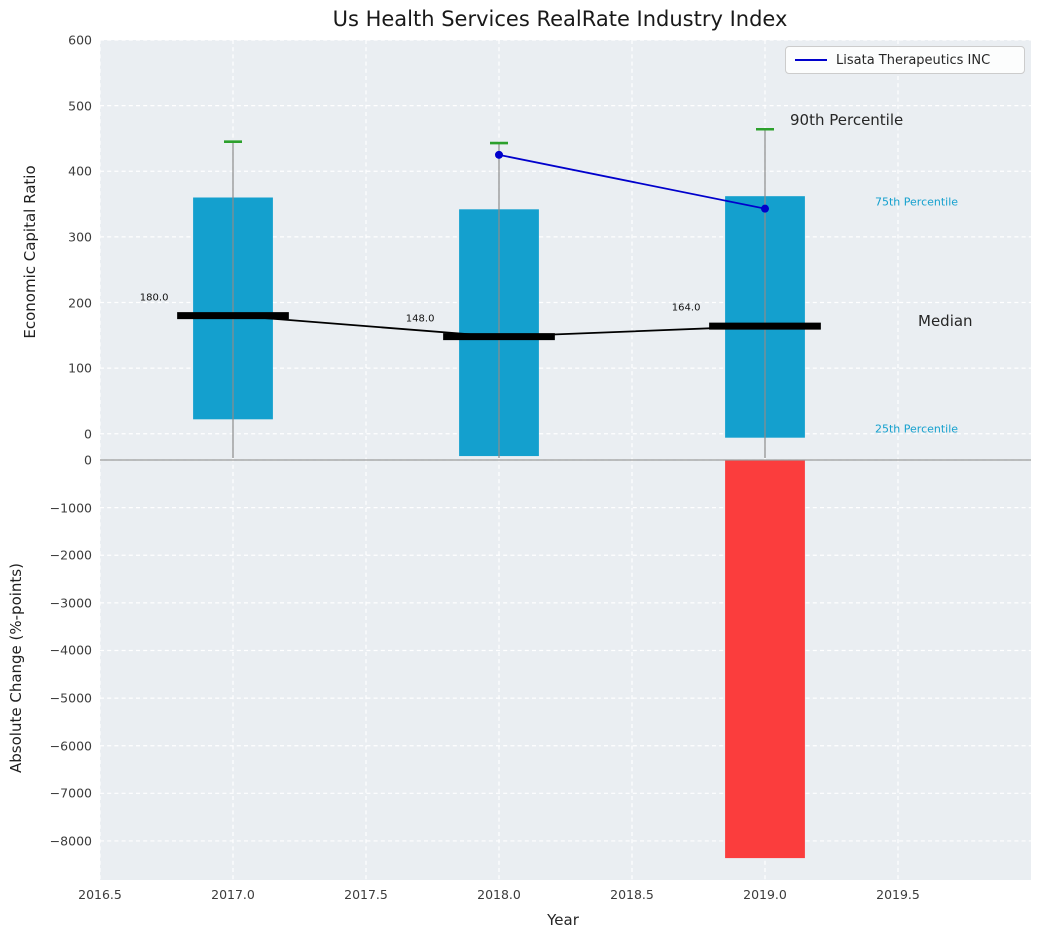 The image size is (1039, 942). I want to click on negative-change-bar, so click(765, 659).